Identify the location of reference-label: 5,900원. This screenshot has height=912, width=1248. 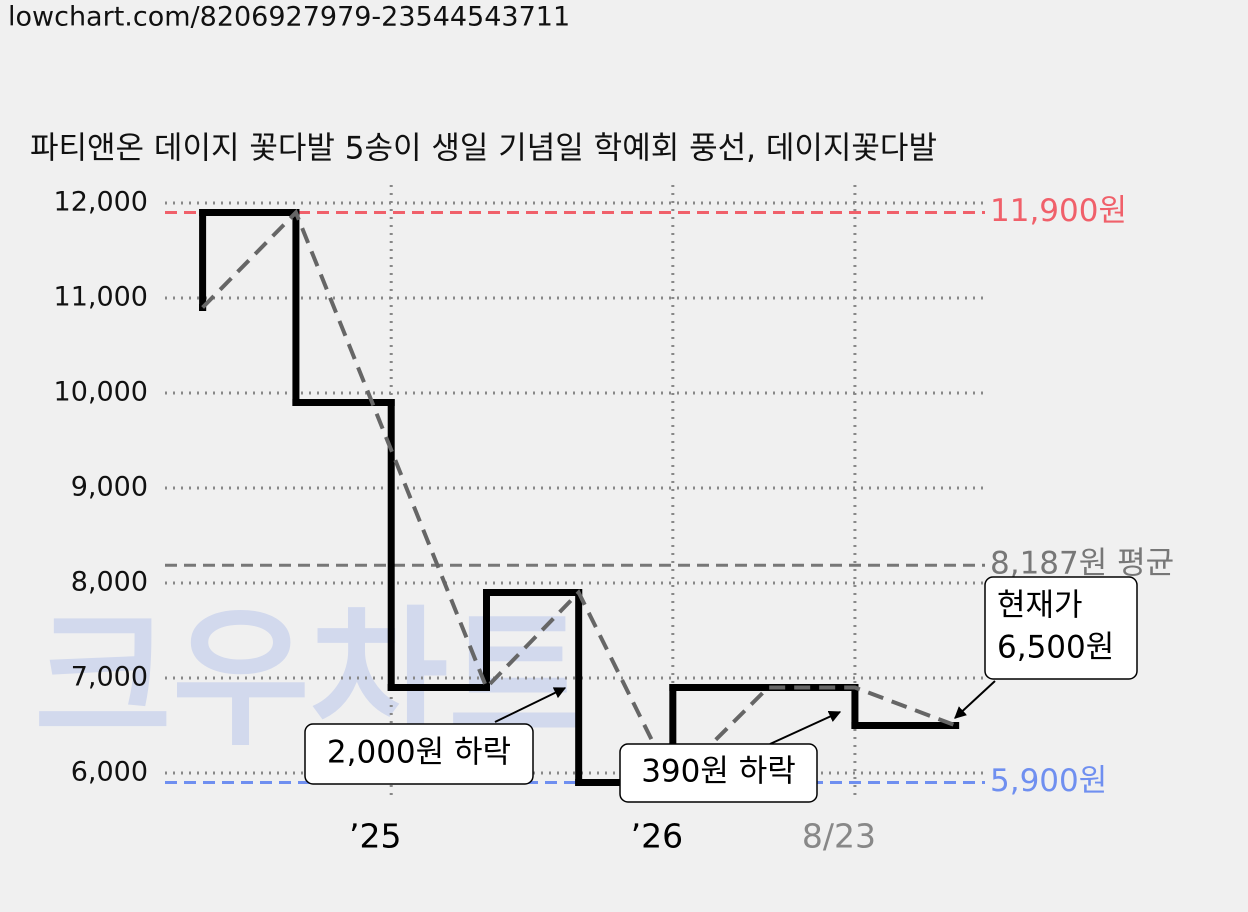
(1048, 781).